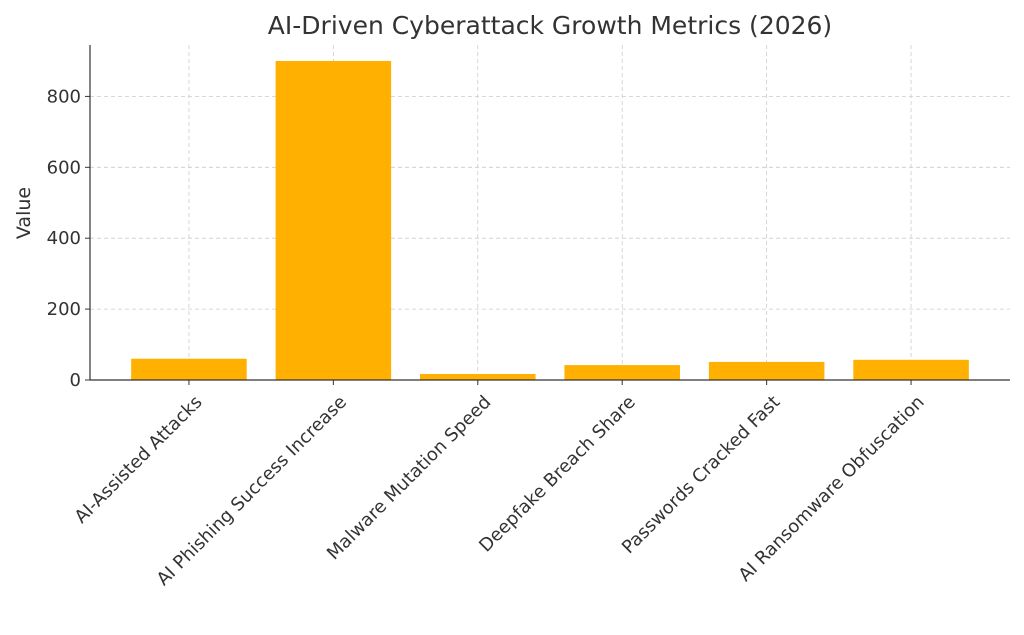 This screenshot has height=635, width=1024. What do you see at coordinates (64, 309) in the screenshot?
I see `y-tick-label: 200` at bounding box center [64, 309].